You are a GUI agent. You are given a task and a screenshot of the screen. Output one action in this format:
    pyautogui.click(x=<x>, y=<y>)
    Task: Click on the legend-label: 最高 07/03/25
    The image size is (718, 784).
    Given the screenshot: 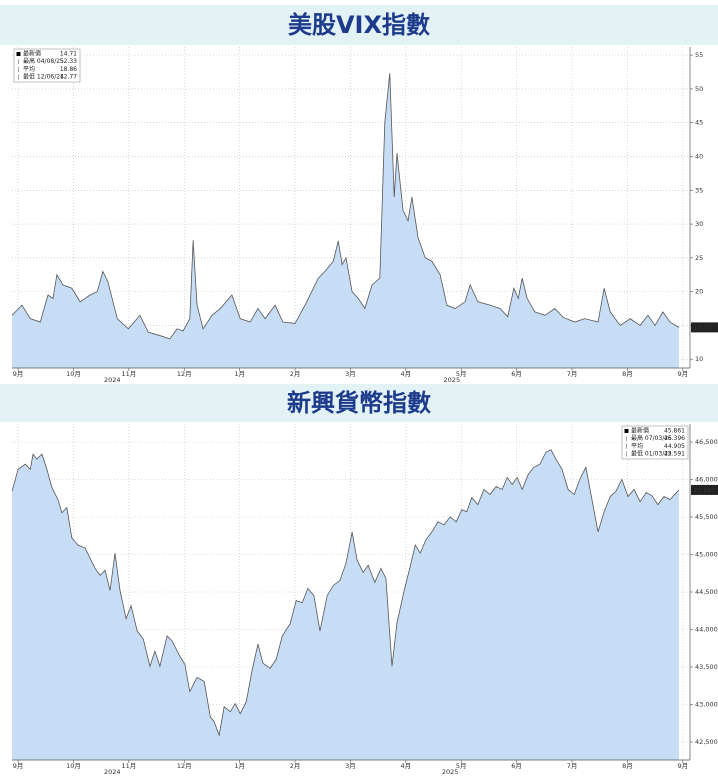 What is the action you would take?
    pyautogui.click(x=651, y=438)
    